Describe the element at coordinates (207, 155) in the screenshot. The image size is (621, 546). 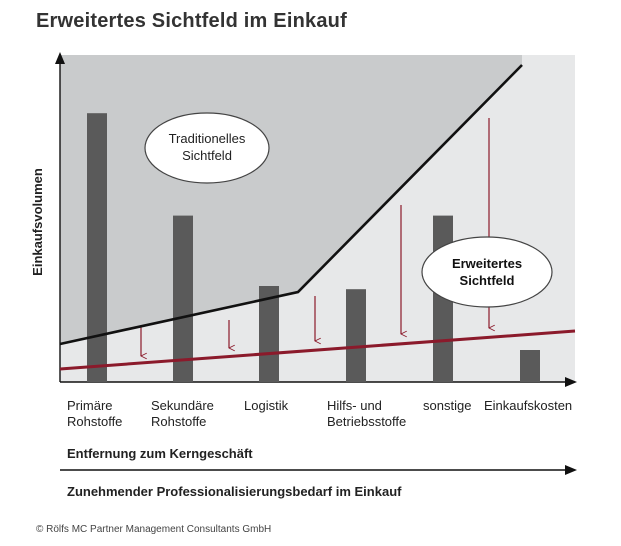
I see `traditional-field-label-line2: Sichtfeld` at that location.